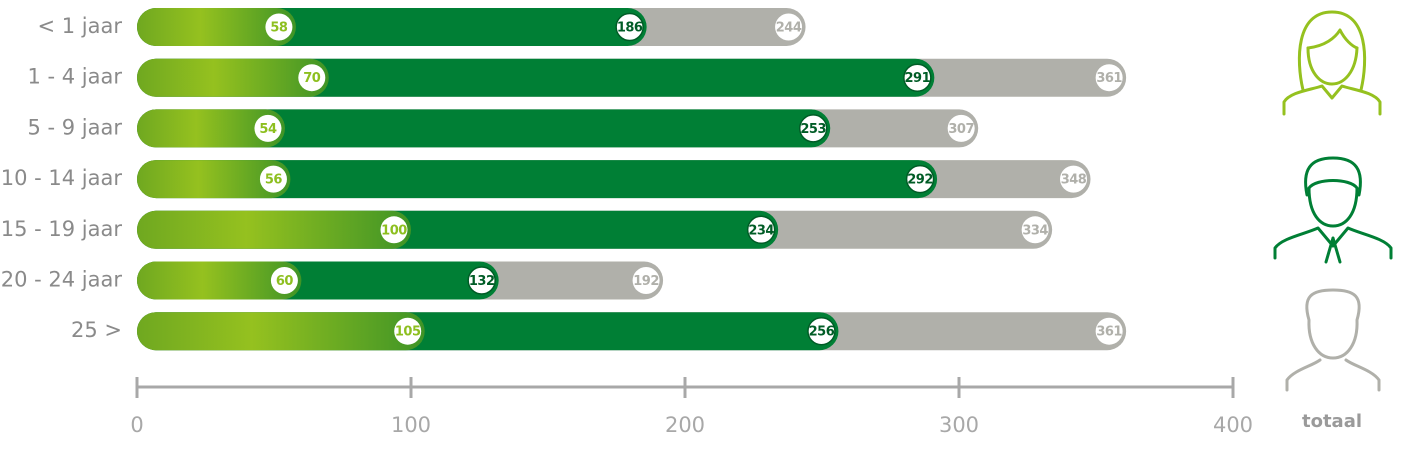 This screenshot has width=1405, height=453. What do you see at coordinates (74, 77) in the screenshot?
I see `category-label: 1 - 4 jaar` at bounding box center [74, 77].